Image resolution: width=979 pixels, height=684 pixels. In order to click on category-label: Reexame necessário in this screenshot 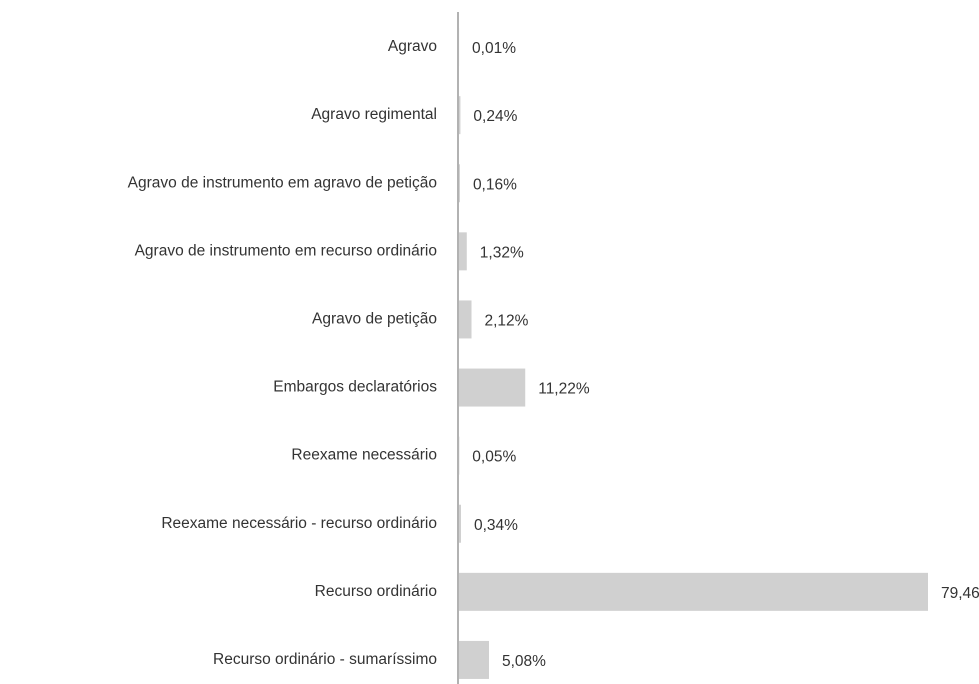, I will do `click(364, 455)`.